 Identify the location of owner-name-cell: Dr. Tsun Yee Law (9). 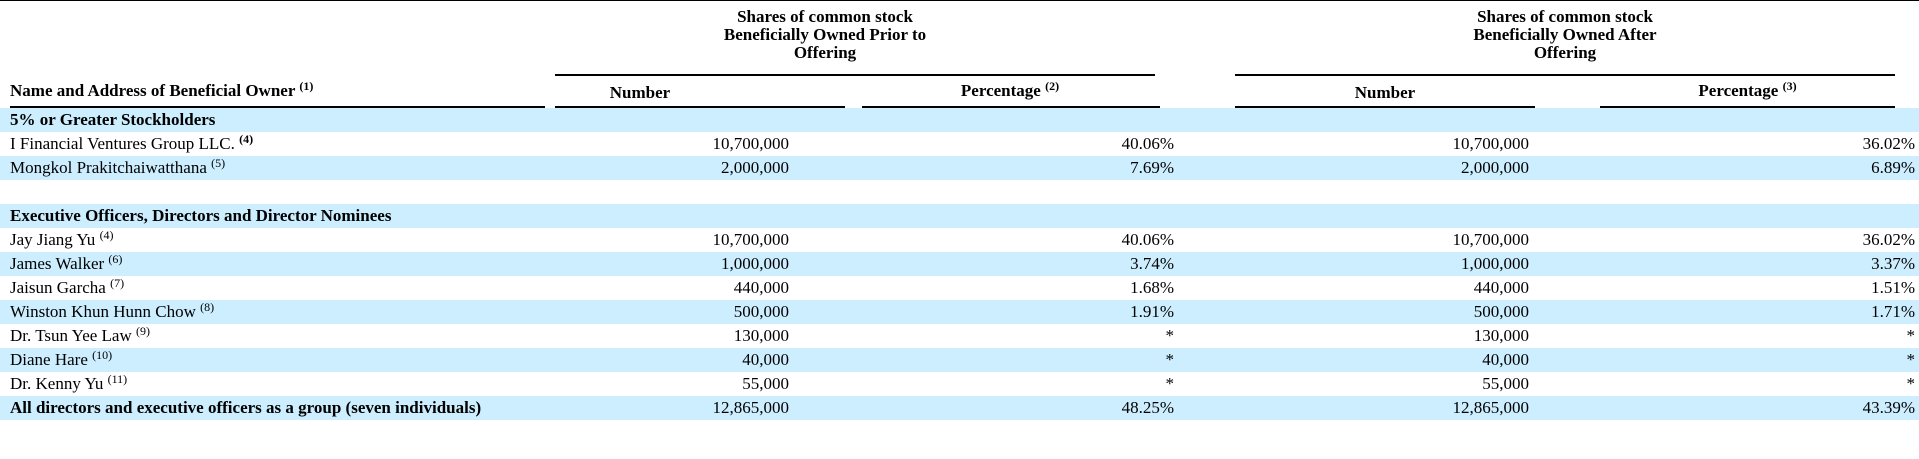
(80, 336).